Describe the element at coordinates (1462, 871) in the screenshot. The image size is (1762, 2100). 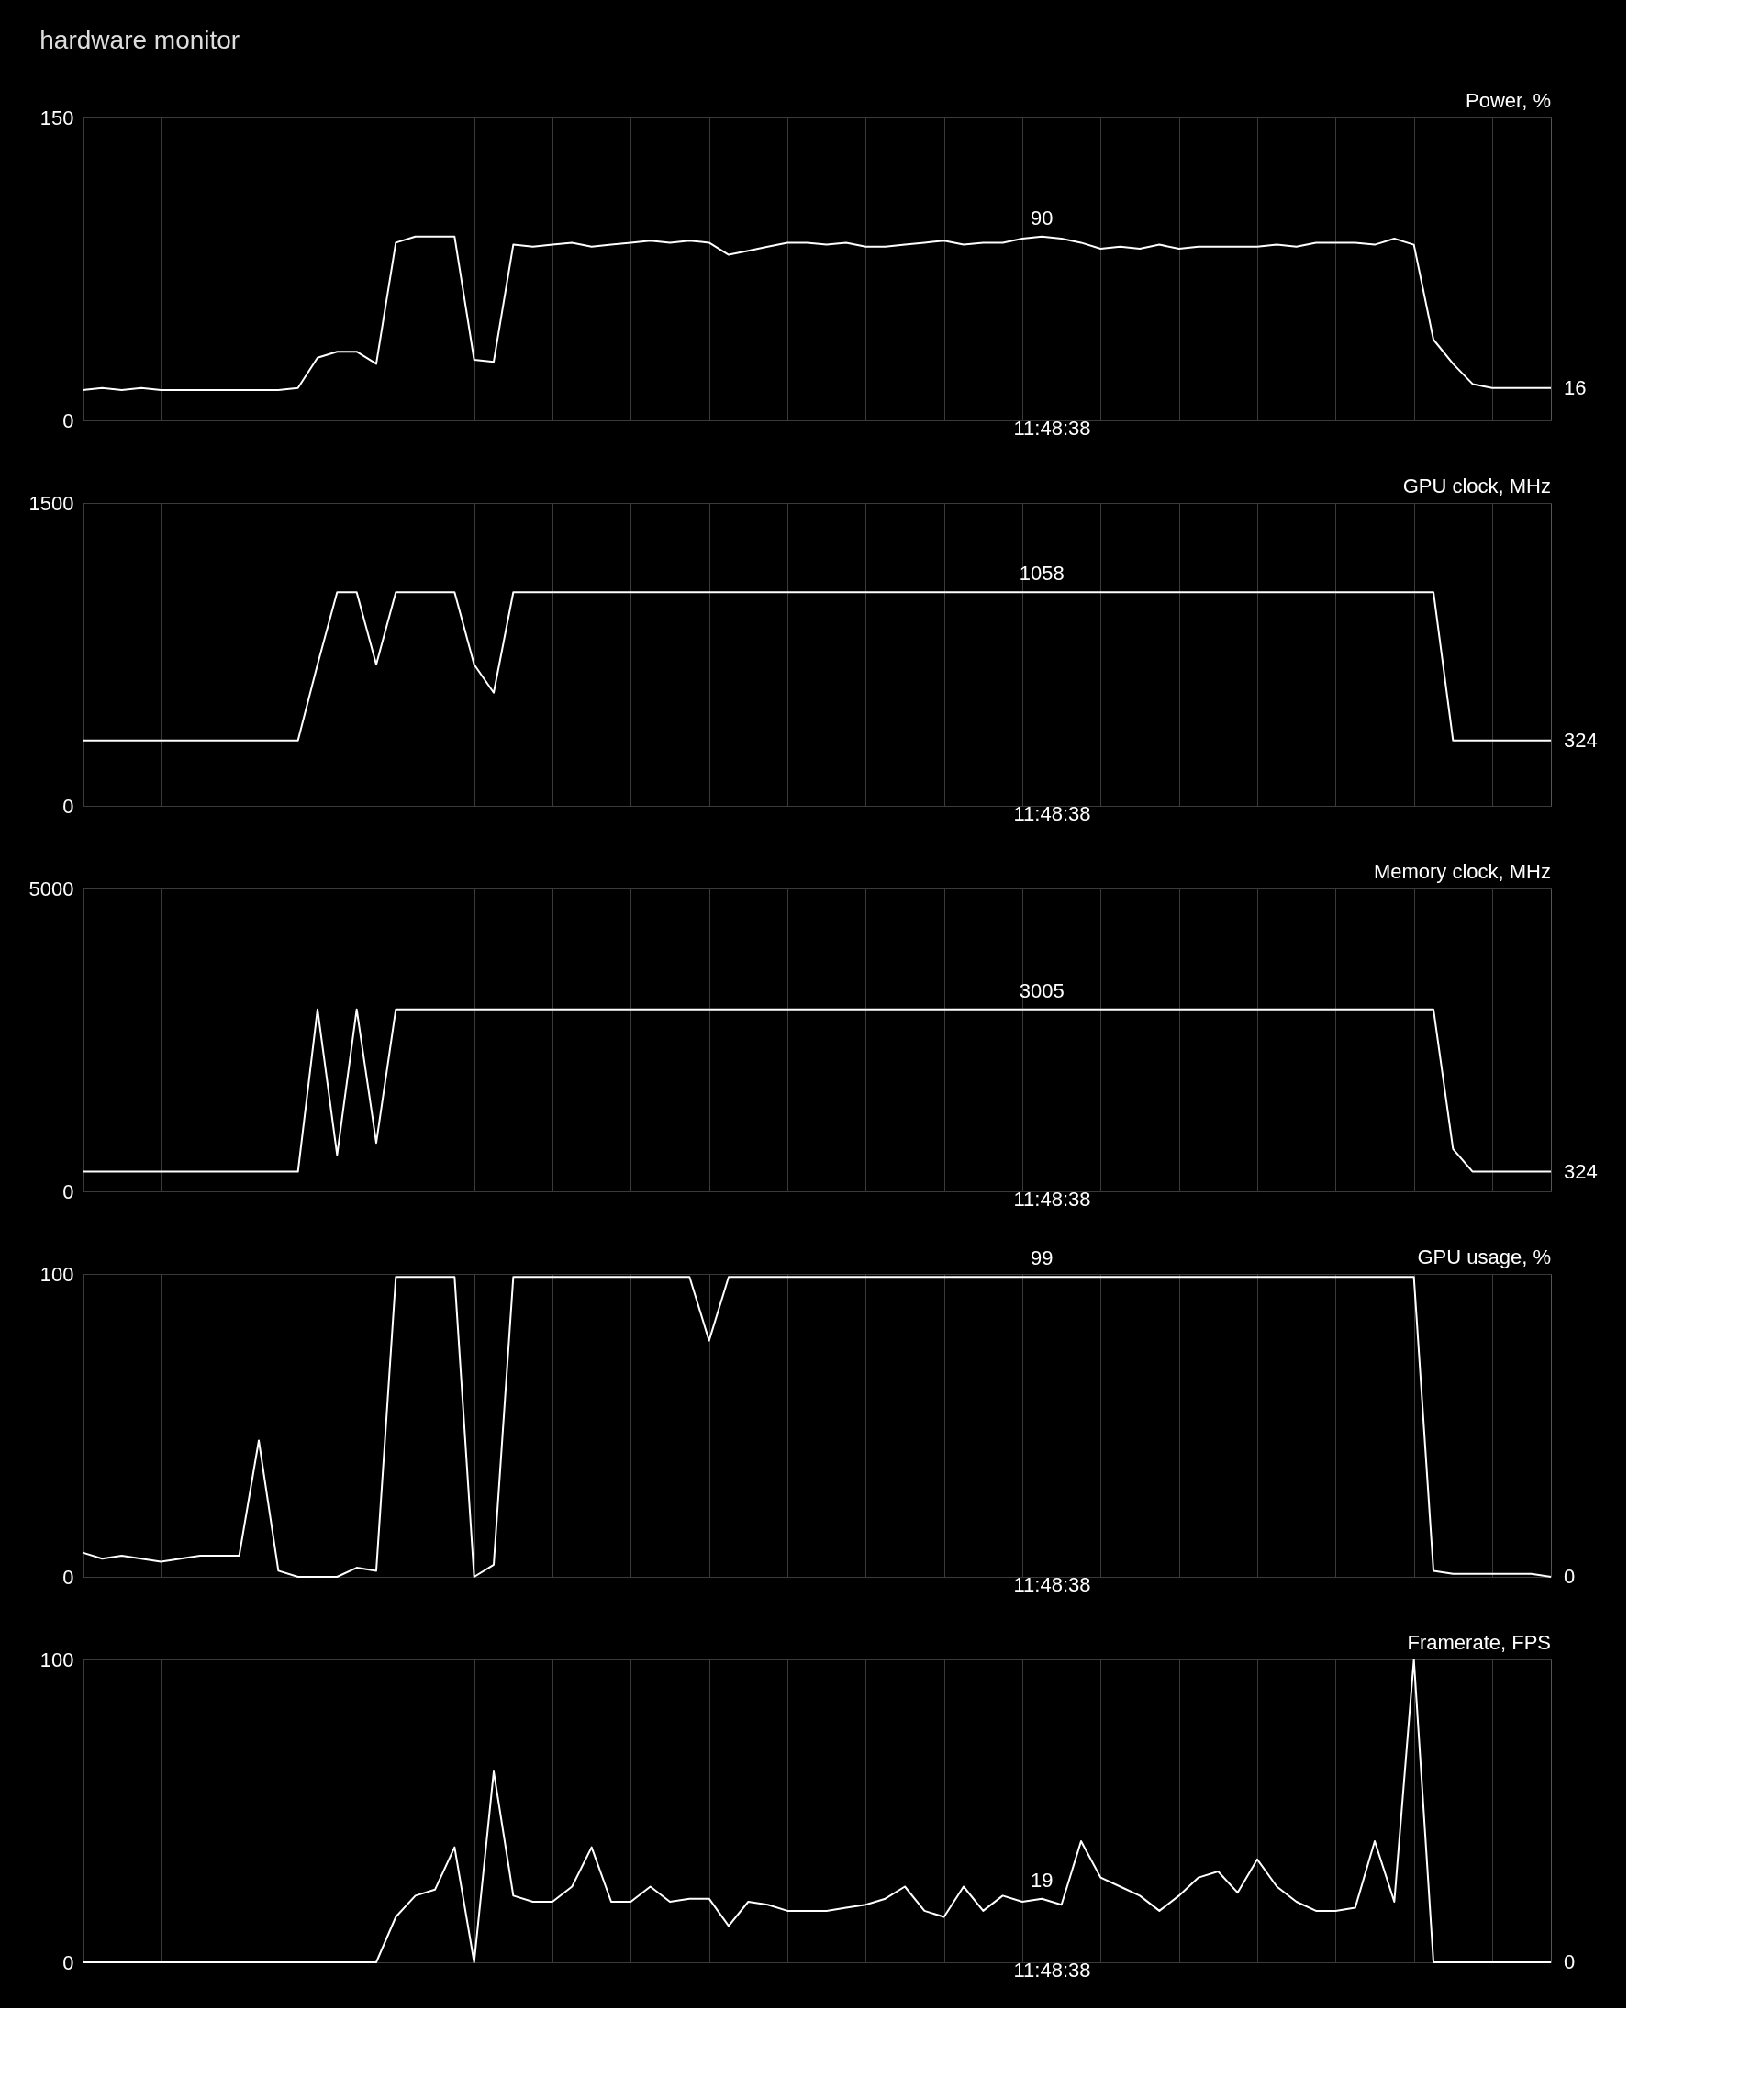
I see `y-axis-title: Memory clock, MHz` at that location.